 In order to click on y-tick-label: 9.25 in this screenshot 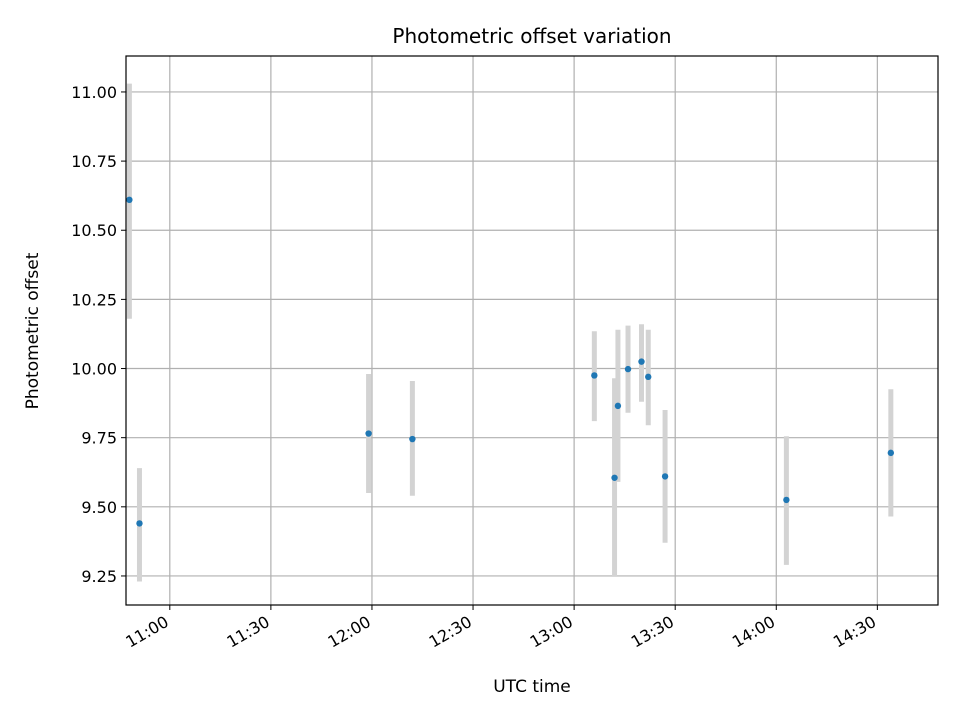, I will do `click(99, 576)`.